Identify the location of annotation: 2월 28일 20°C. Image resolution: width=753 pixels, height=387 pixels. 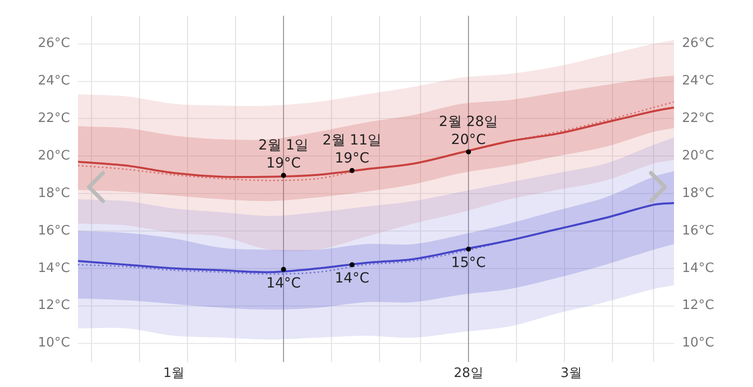
(468, 131).